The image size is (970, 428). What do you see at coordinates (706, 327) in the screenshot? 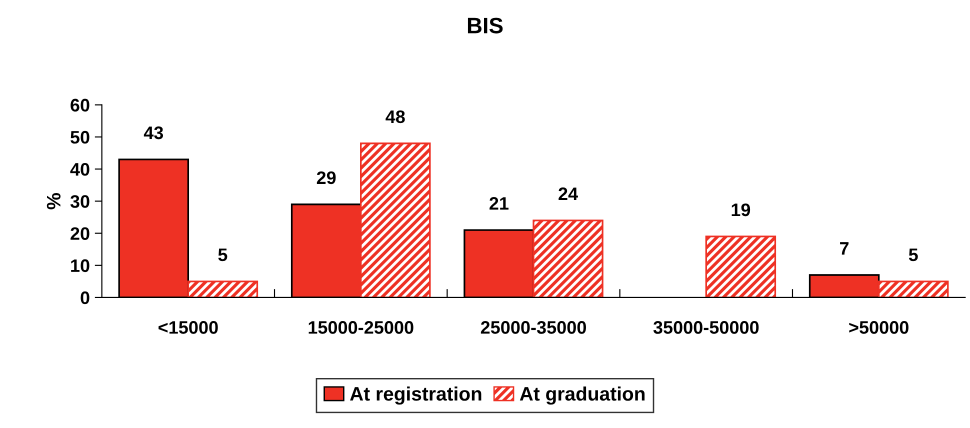
I see `x-tick-label: 35000-50000` at bounding box center [706, 327].